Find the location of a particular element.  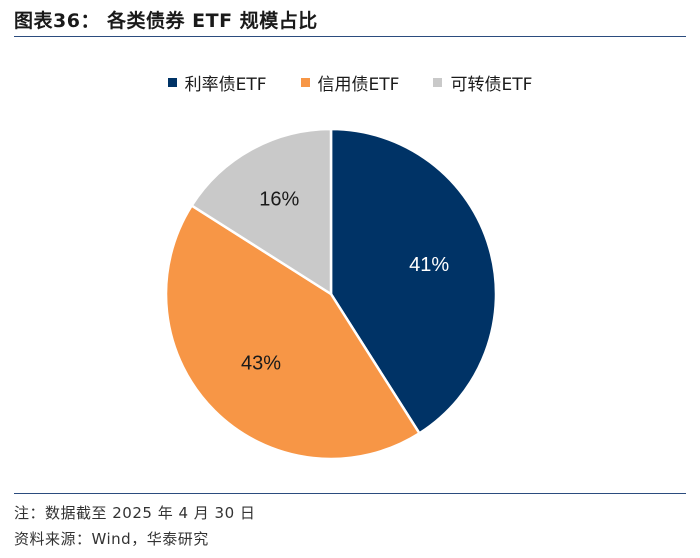

data-label-credit-bond: 43% is located at coordinates (261, 363).